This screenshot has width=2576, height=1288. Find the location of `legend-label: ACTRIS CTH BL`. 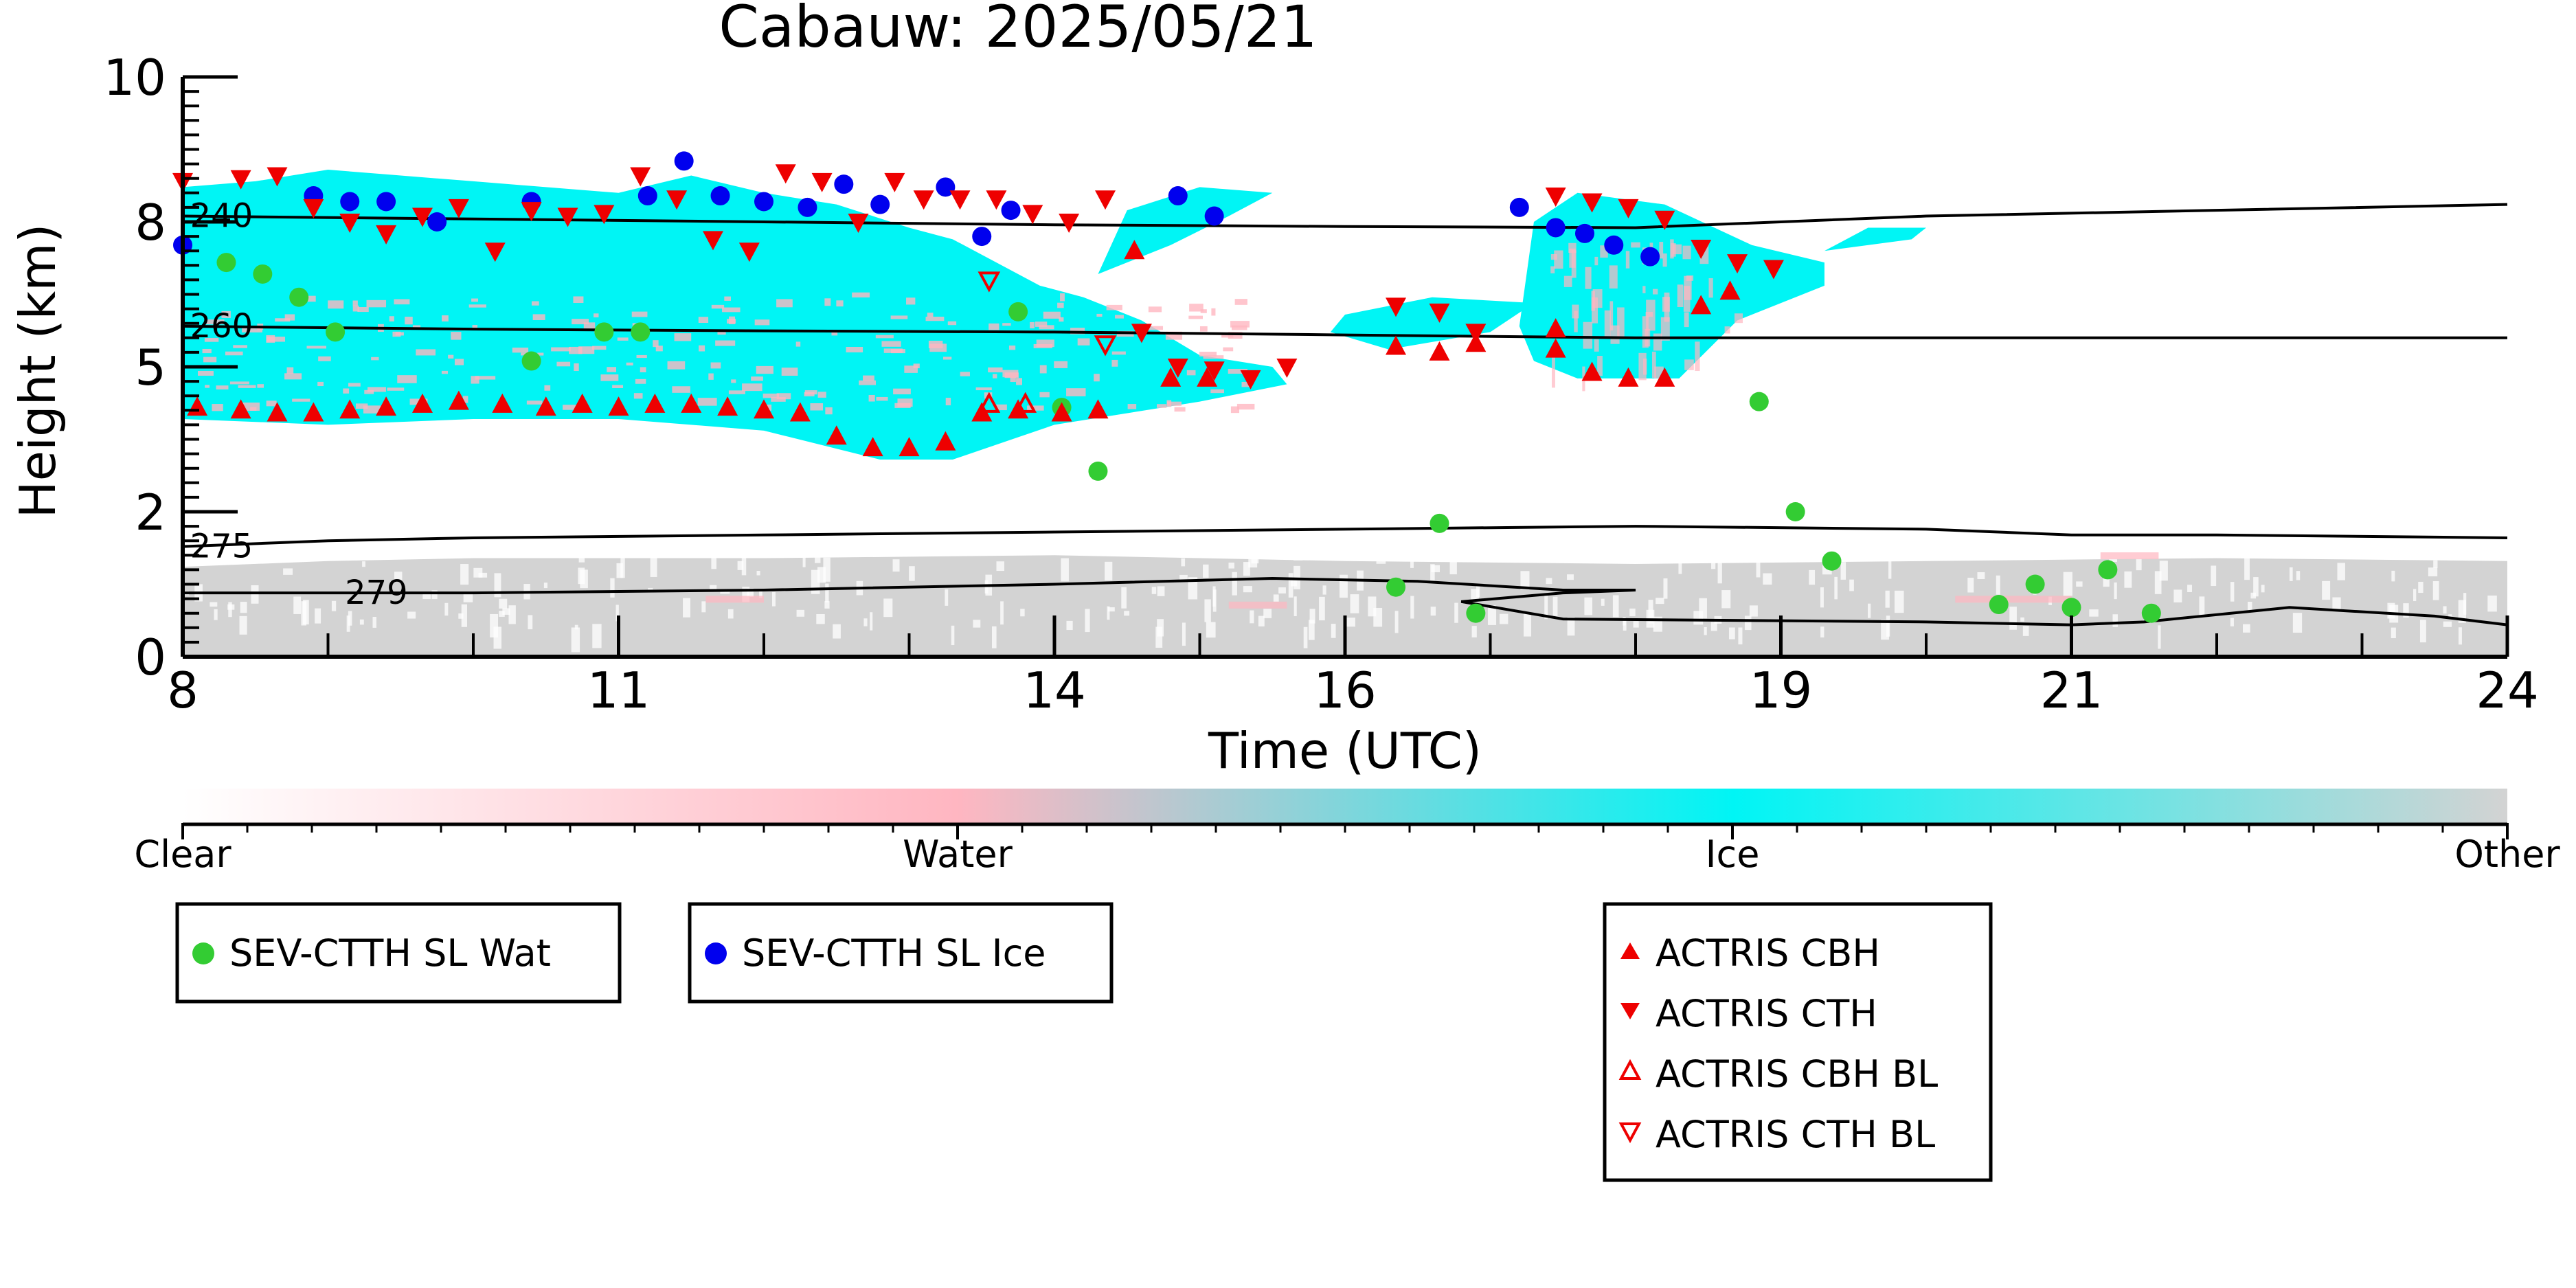

legend-label: ACTRIS CTH BL is located at coordinates (1795, 1134).